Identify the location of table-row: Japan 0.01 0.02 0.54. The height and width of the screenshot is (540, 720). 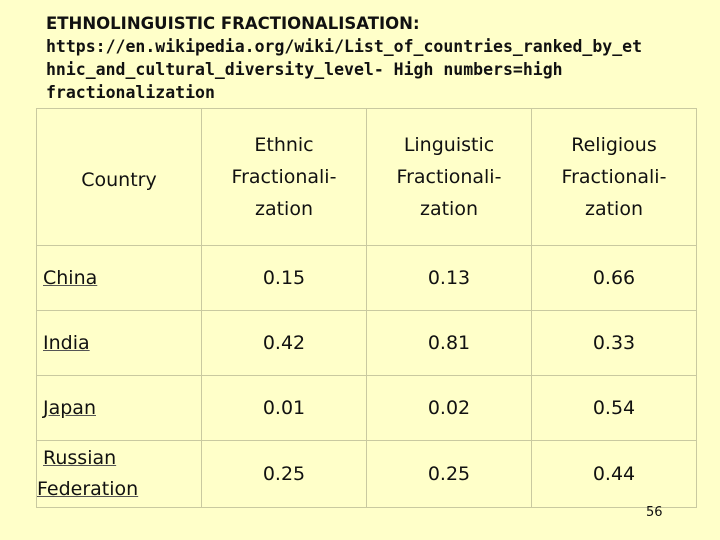
(366, 408).